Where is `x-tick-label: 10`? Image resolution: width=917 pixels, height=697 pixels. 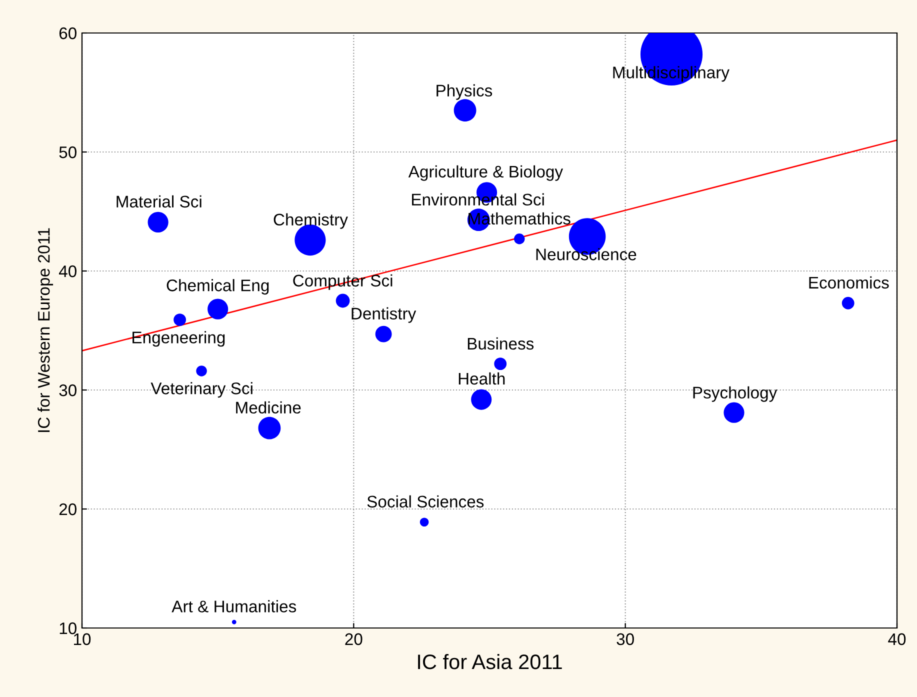
x-tick-label: 10 is located at coordinates (82, 639).